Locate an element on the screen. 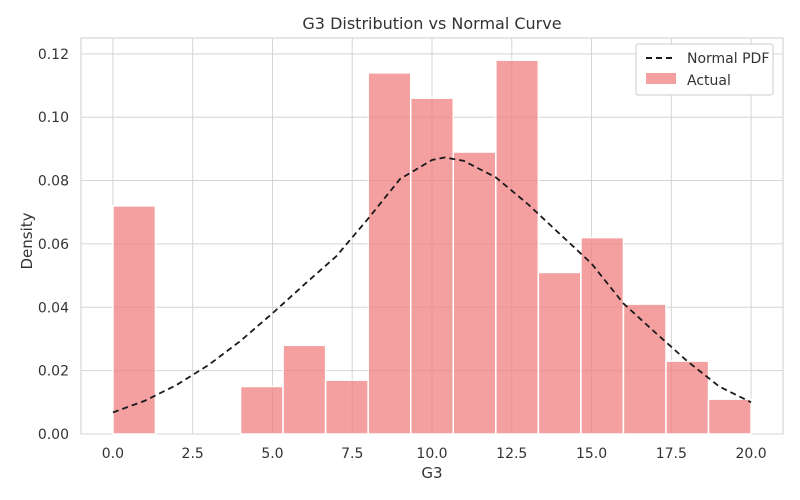 This screenshot has height=500, width=800. legend-actual-swatch is located at coordinates (661, 78).